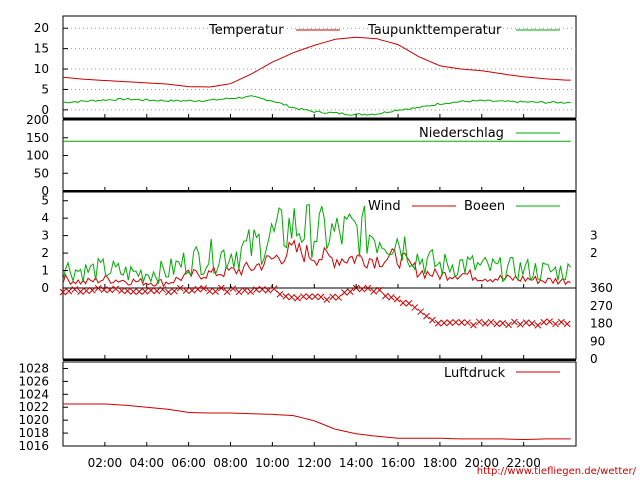 The height and width of the screenshot is (480, 640). I want to click on right-tick-label: 90, so click(597, 341).